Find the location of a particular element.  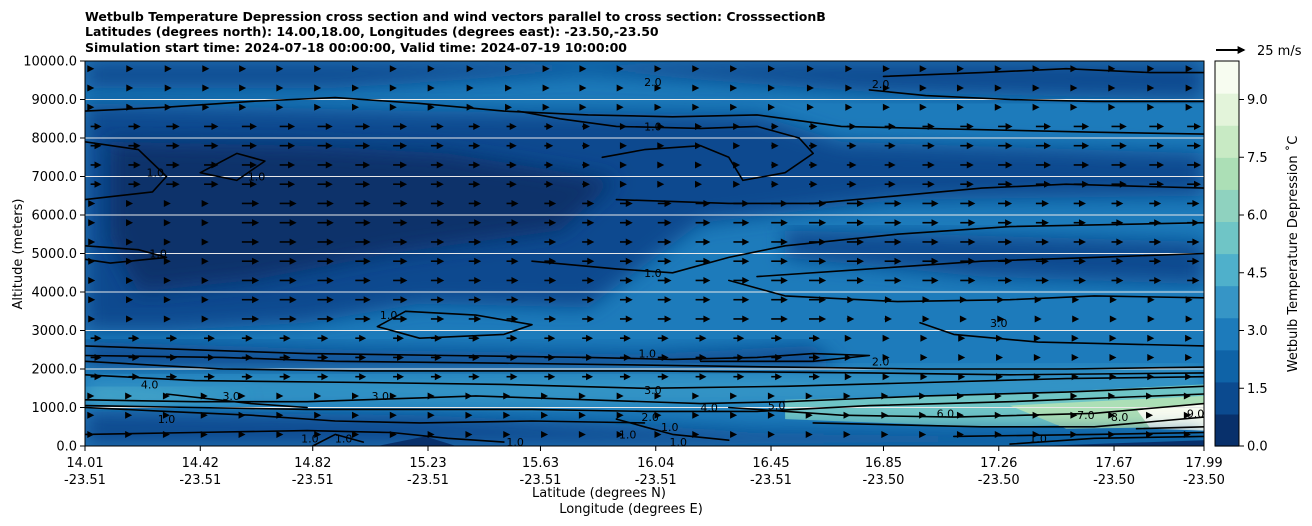

y-tick-label: 2000.0 is located at coordinates (55, 370).